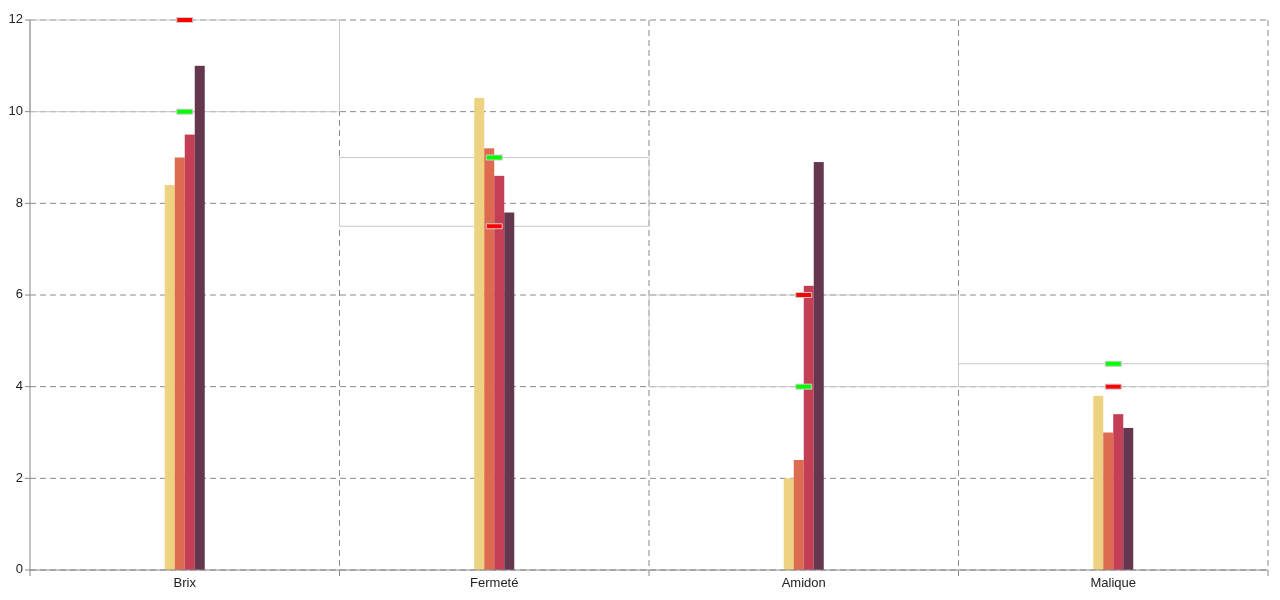  What do you see at coordinates (185, 582) in the screenshot?
I see `x-tick-label: Brix` at bounding box center [185, 582].